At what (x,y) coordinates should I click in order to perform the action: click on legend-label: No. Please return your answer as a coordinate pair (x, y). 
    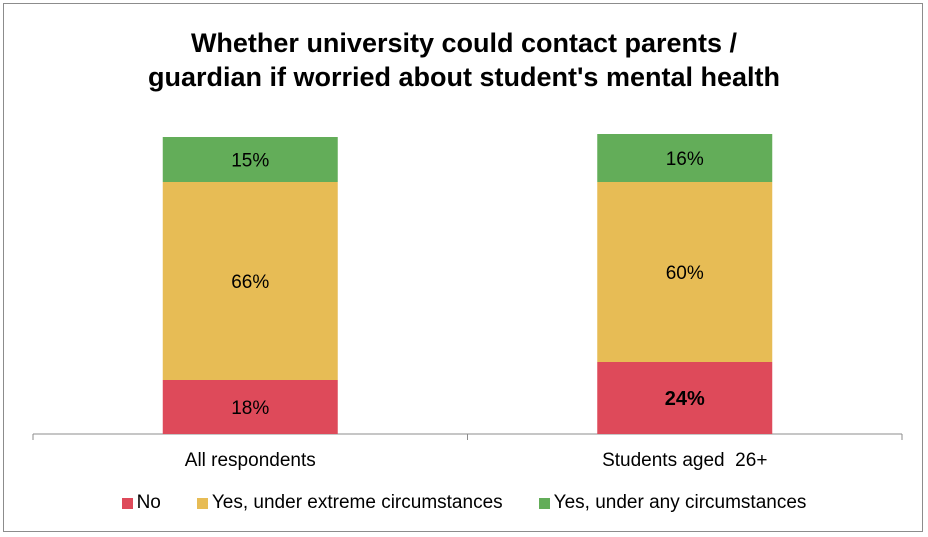
    Looking at the image, I should click on (148, 502).